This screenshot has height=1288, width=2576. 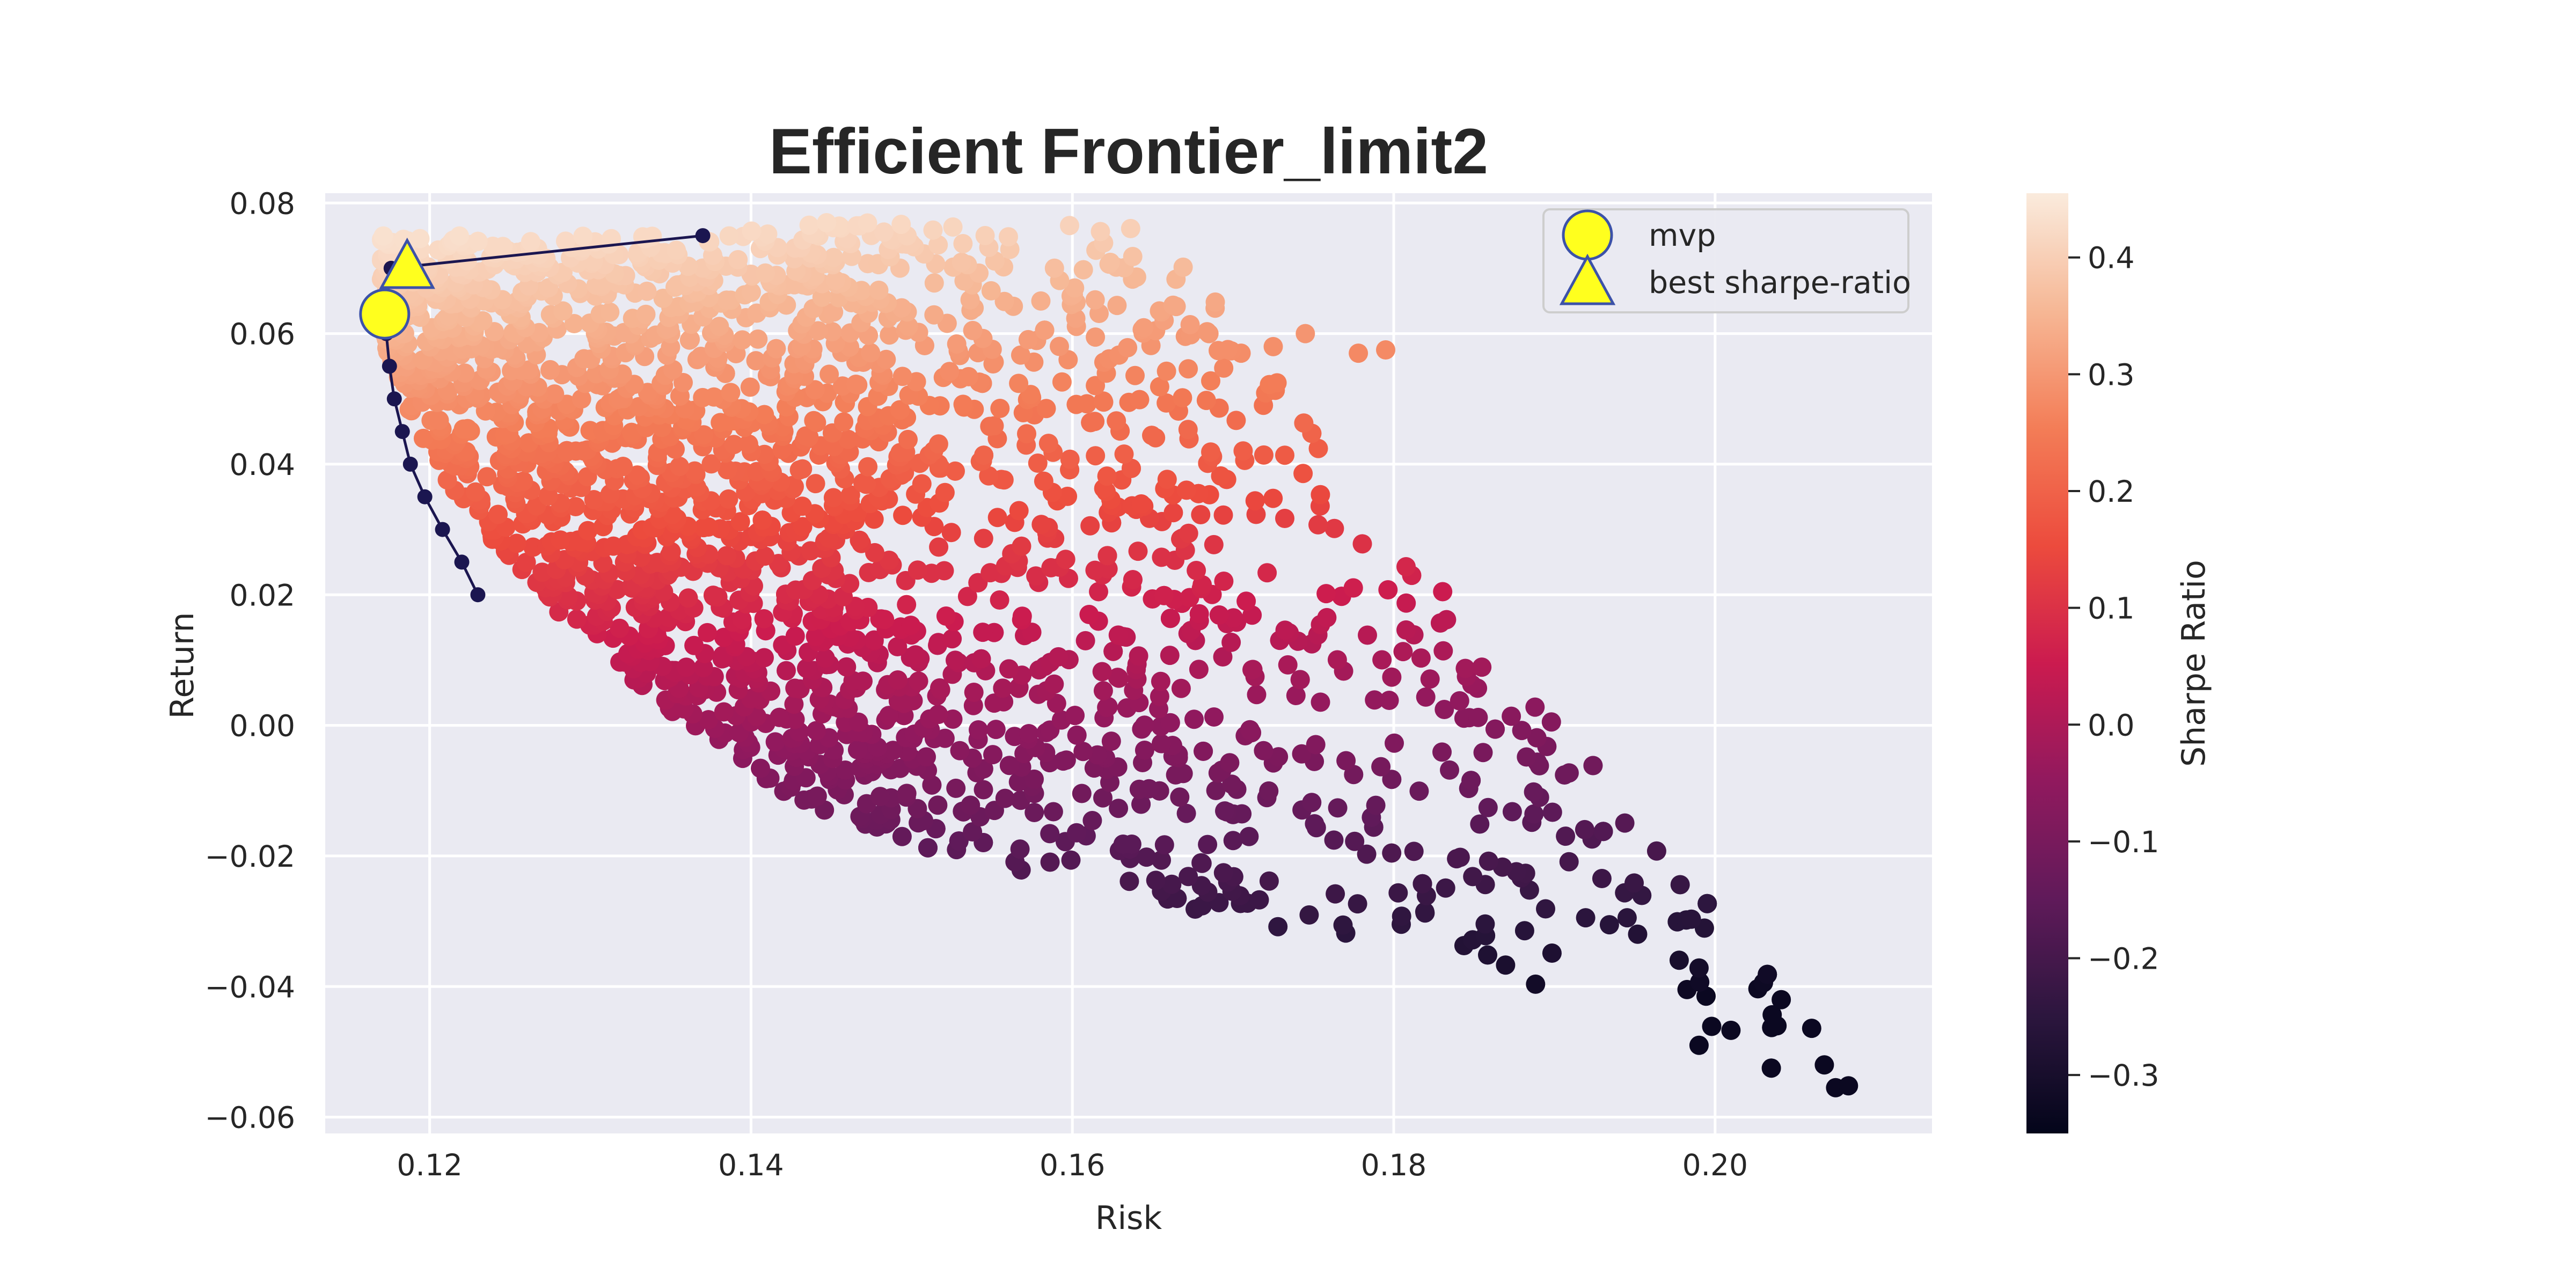 I want to click on colorbar-label: Sharpe Ratio, so click(x=2194, y=663).